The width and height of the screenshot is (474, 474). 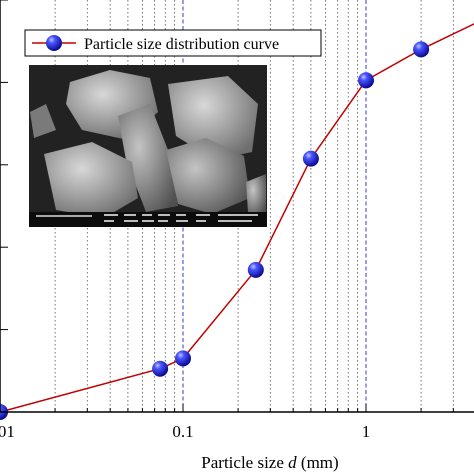 I want to click on legend: Particle size distribution curve, so click(x=173, y=43).